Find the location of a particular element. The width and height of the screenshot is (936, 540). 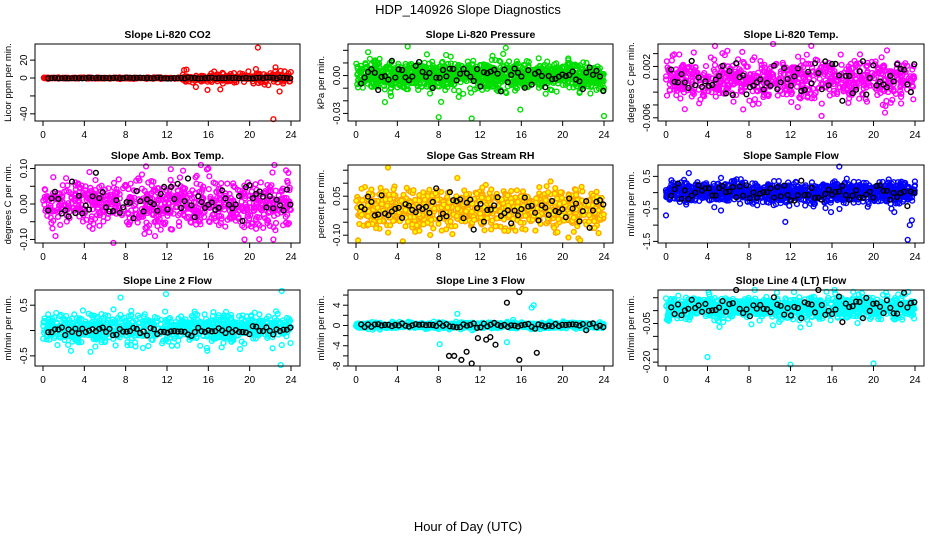

x-tick-label: 16 is located at coordinates (209, 257).